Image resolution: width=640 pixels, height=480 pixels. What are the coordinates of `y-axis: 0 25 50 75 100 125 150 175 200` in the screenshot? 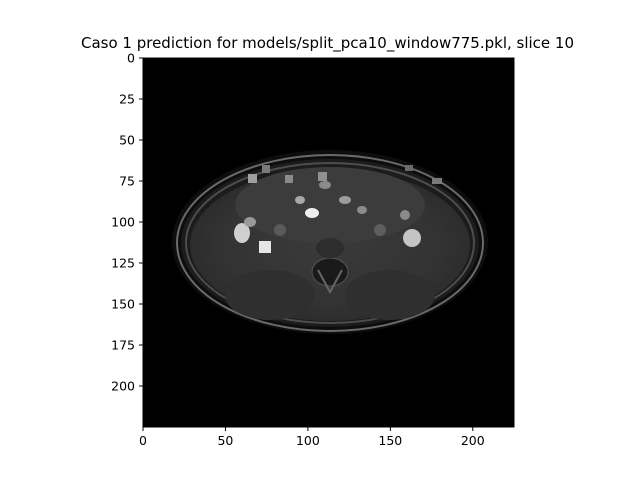 It's located at (127, 222).